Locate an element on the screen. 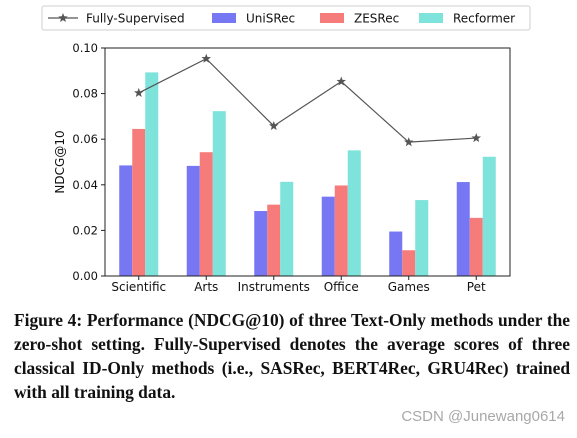  y-axis-ticks: 0.00 0.02 0.04 0.06 0.08 0.10 is located at coordinates (88, 162).